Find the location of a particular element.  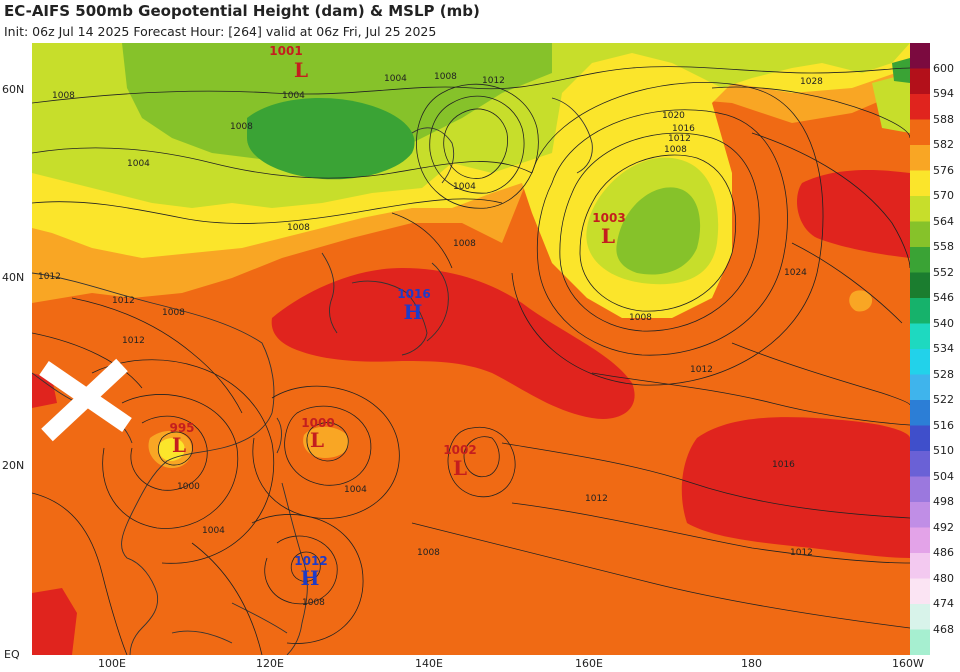

colorbar-label: 552 is located at coordinates (943, 272).